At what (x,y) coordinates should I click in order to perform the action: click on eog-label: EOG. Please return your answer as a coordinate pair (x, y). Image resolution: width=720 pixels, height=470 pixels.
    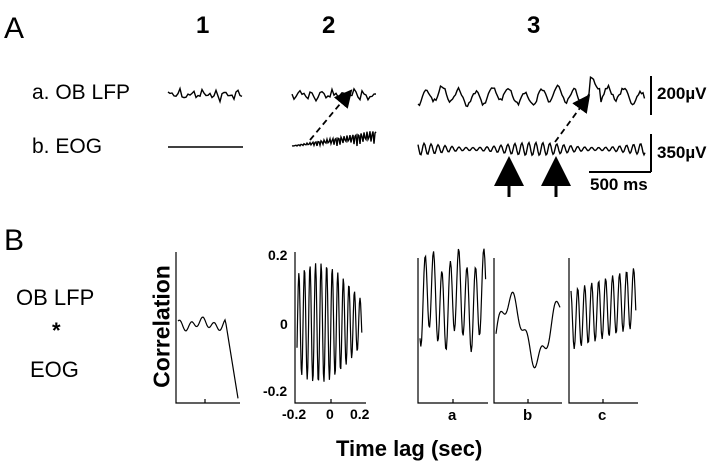
    Looking at the image, I should click on (54, 369).